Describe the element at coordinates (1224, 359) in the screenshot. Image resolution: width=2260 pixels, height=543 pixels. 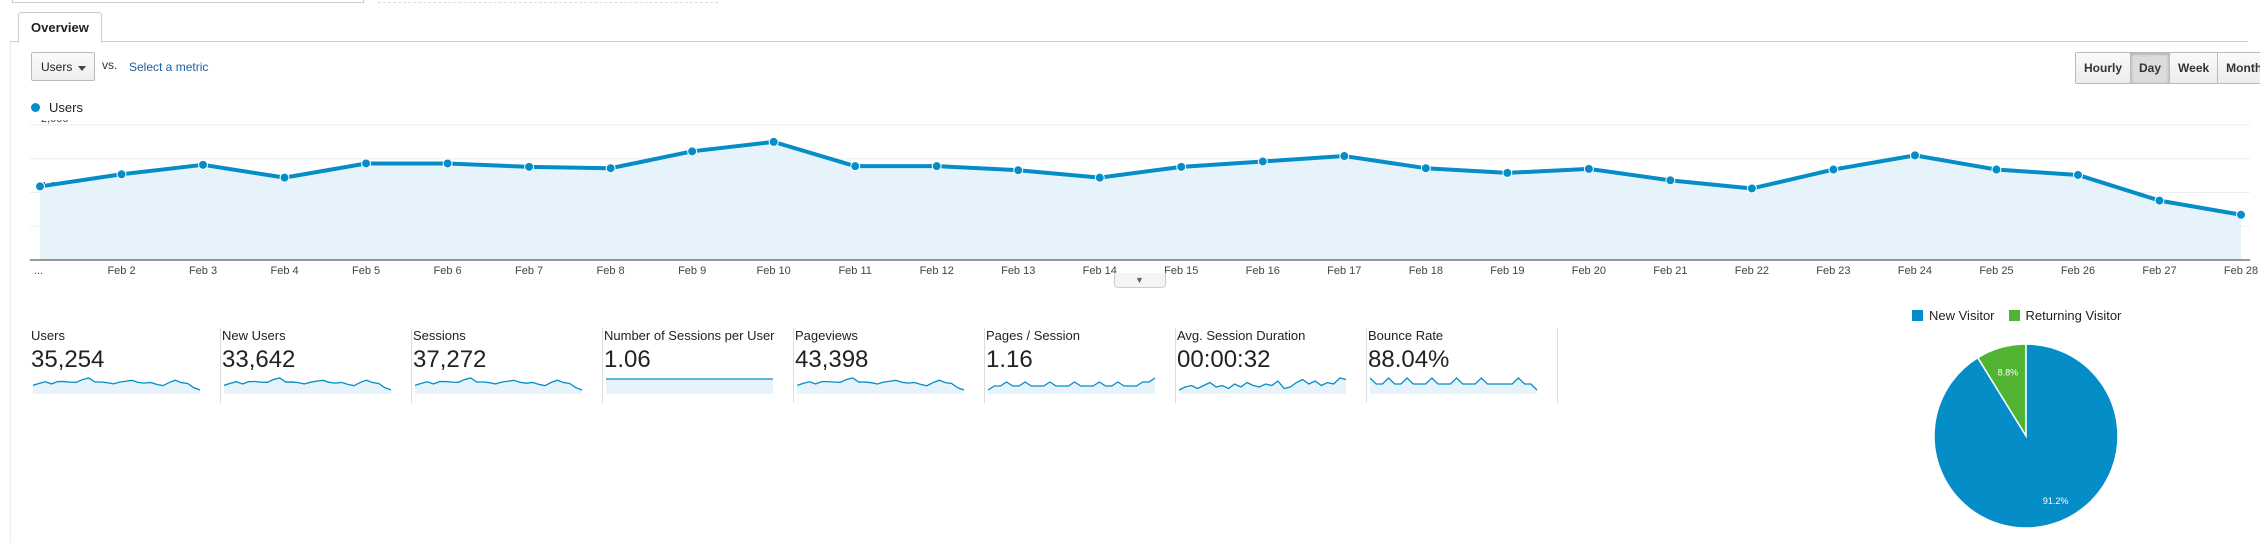
I see `scorecard-value: 00:00:32` at that location.